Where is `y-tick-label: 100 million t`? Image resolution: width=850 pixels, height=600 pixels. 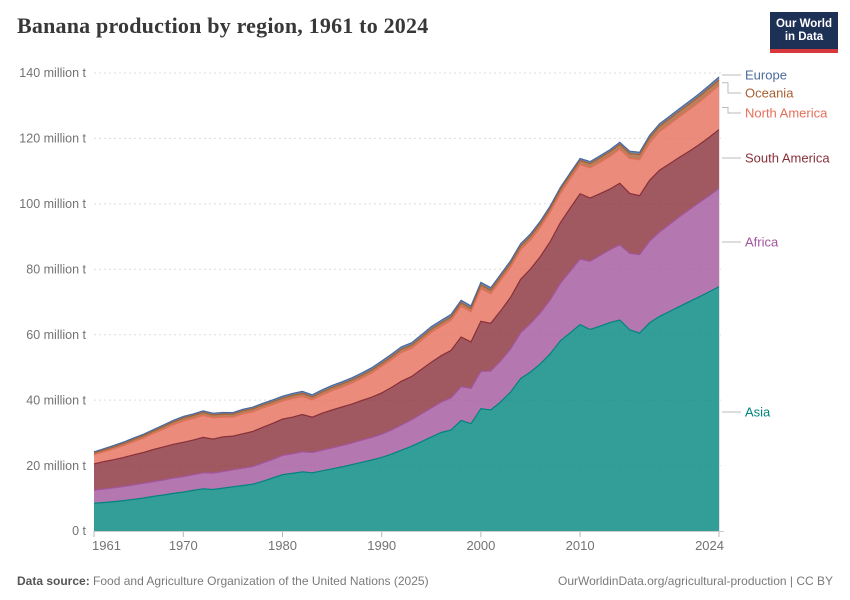 y-tick-label: 100 million t is located at coordinates (52, 204).